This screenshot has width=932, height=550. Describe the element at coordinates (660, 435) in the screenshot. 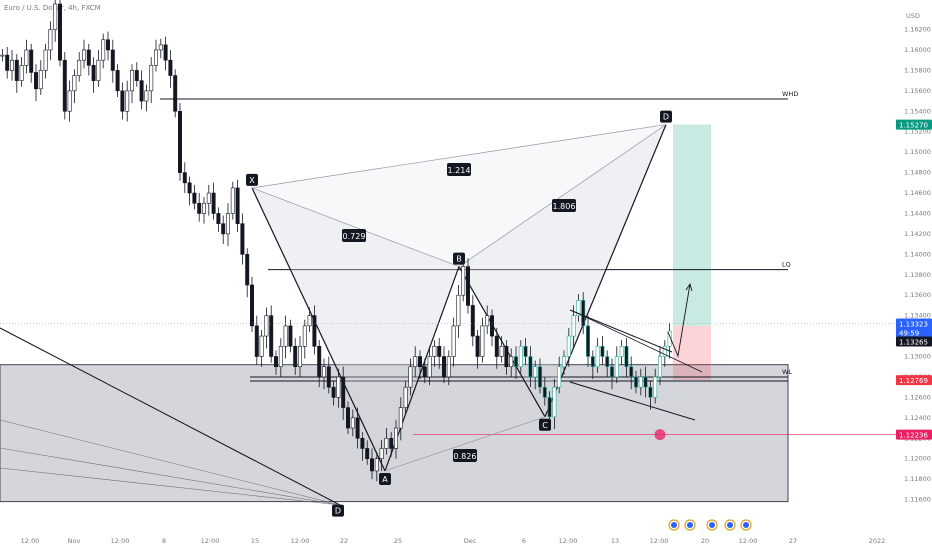

I see `alert-circle` at that location.